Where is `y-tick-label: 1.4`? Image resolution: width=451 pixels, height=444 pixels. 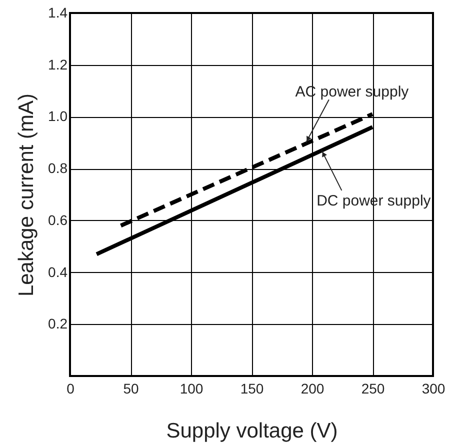 y-tick-label: 1.4 is located at coordinates (58, 12).